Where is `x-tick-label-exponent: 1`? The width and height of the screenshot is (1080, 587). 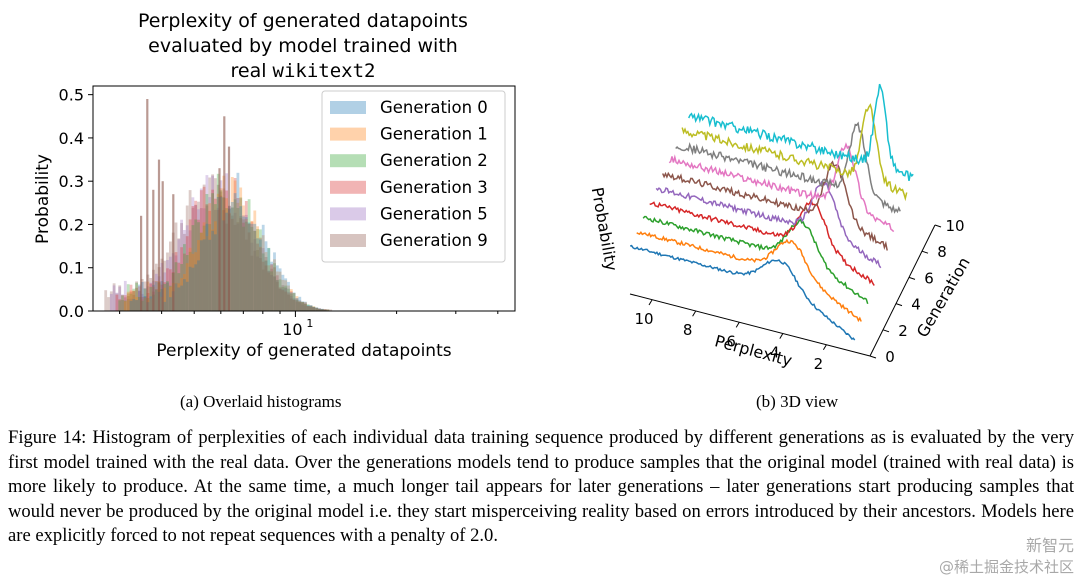 x-tick-label-exponent: 1 is located at coordinates (309, 323).